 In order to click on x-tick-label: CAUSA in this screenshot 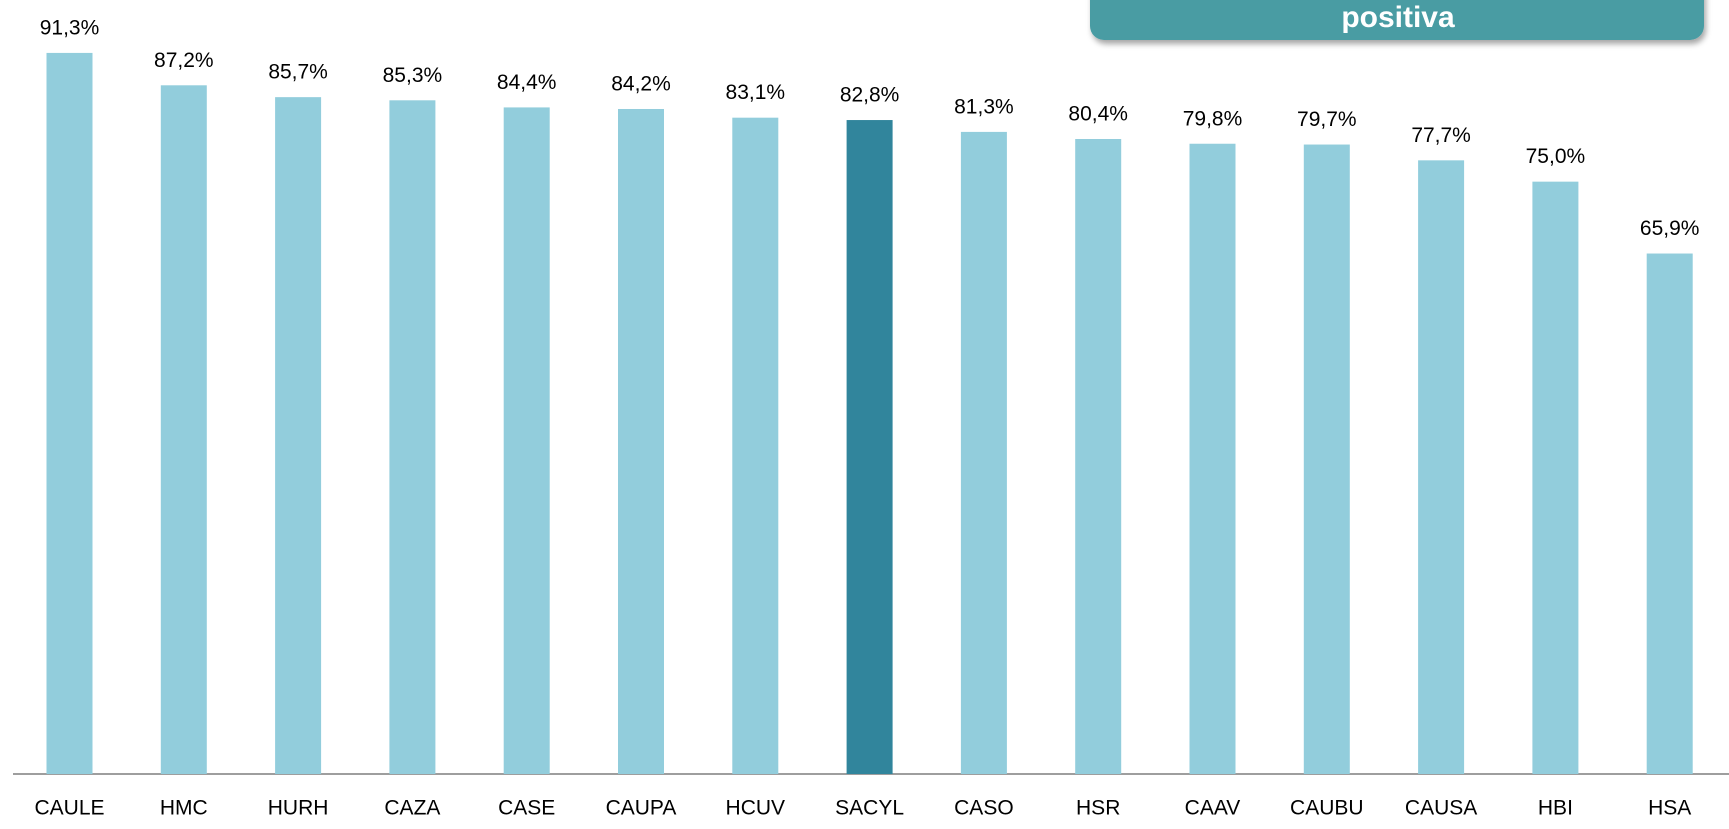, I will do `click(1441, 808)`.